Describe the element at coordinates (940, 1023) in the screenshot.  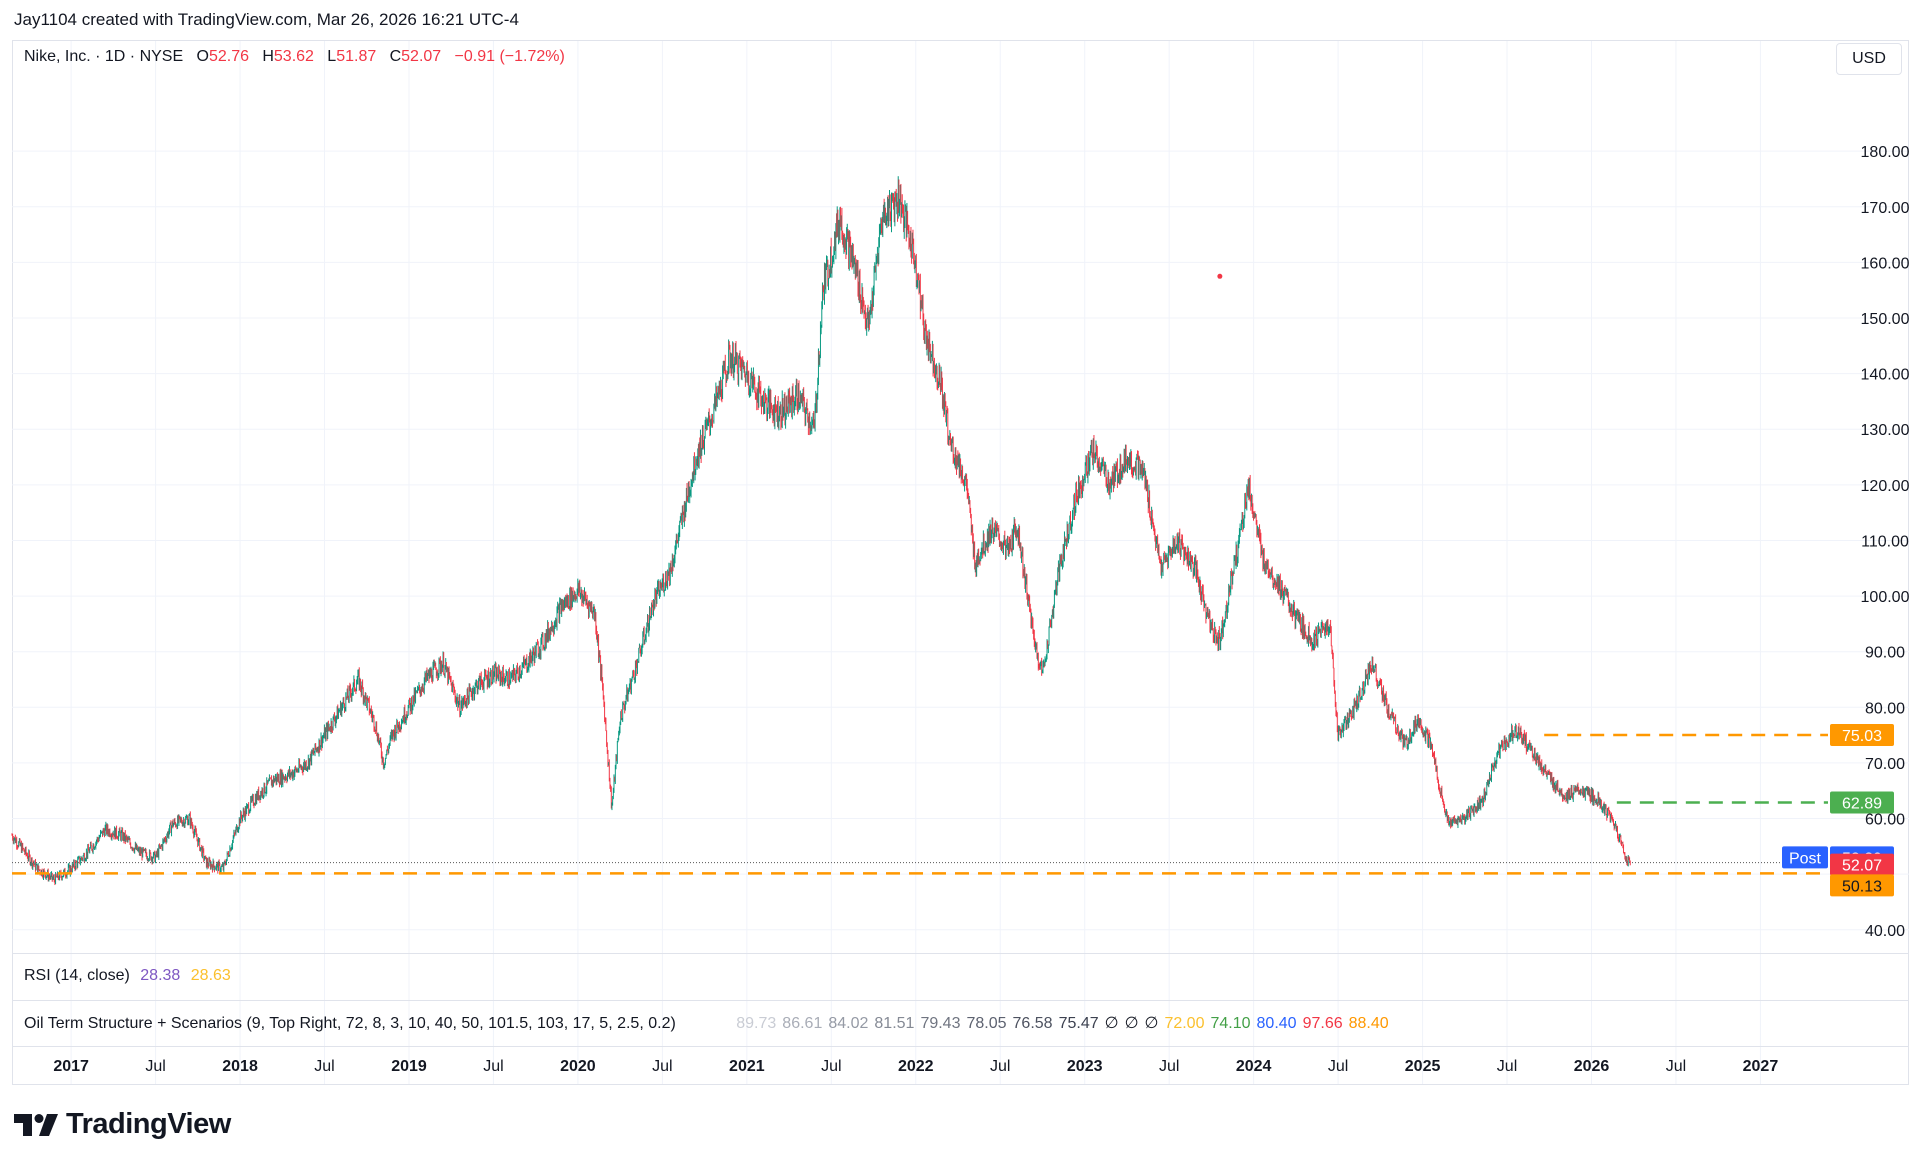
I see `oil-indicator-value: 79.43` at that location.